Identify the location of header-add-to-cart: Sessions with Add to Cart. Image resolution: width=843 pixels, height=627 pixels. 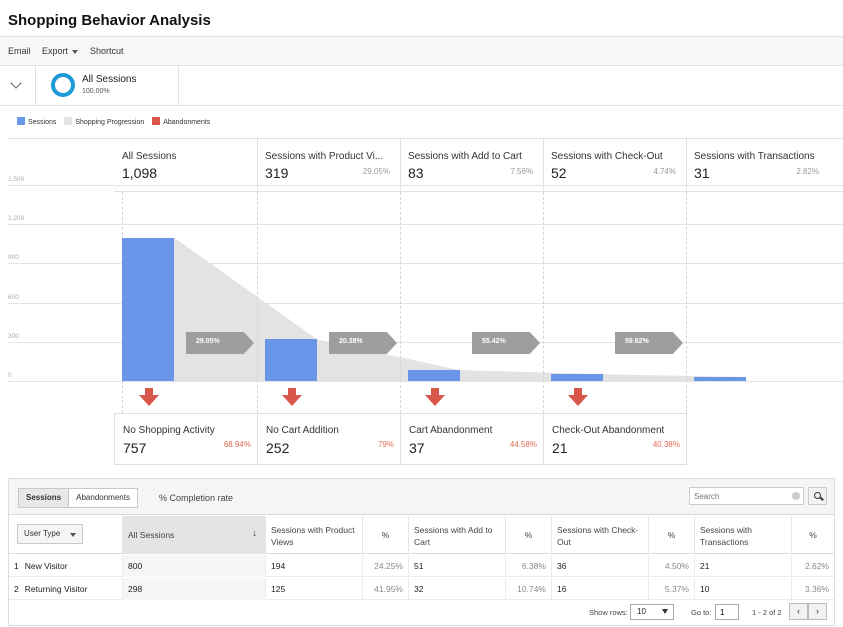
(457, 535).